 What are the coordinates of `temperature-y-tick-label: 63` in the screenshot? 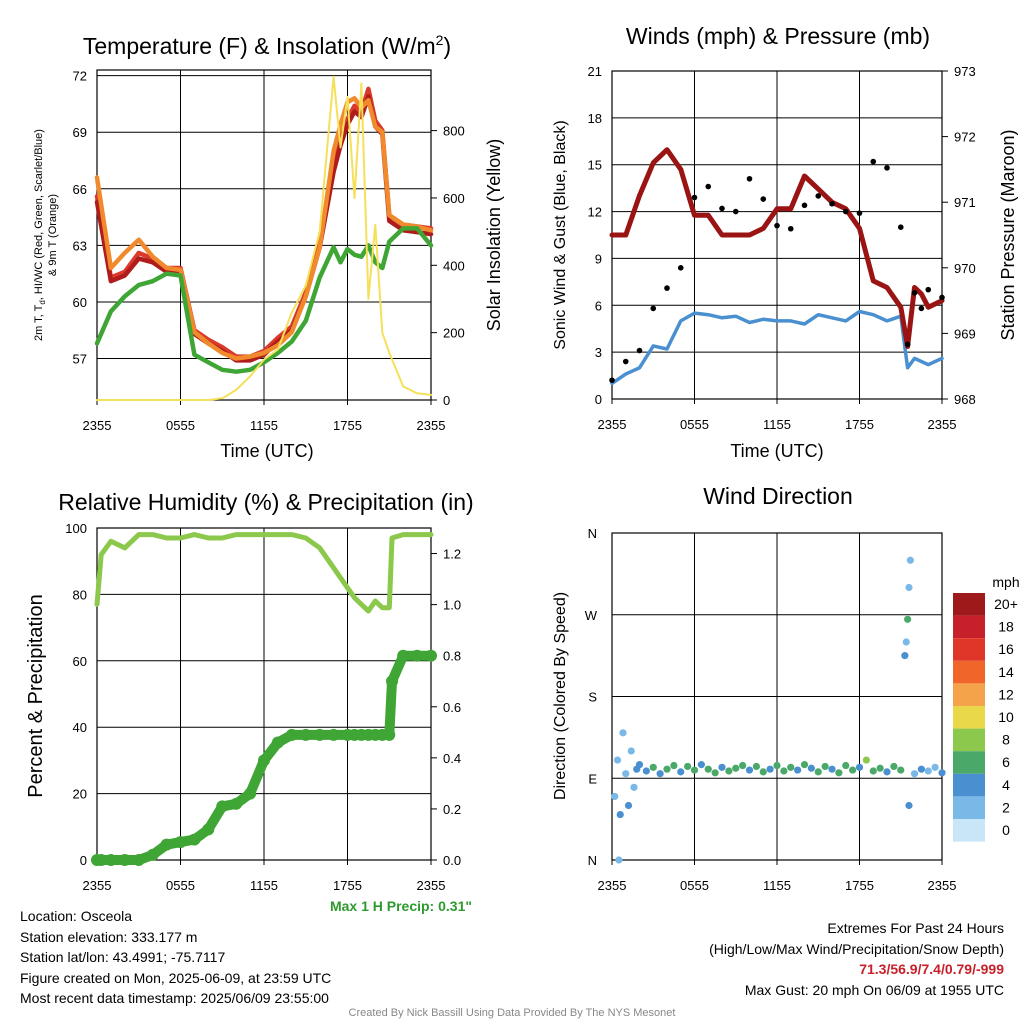 It's located at (80, 245).